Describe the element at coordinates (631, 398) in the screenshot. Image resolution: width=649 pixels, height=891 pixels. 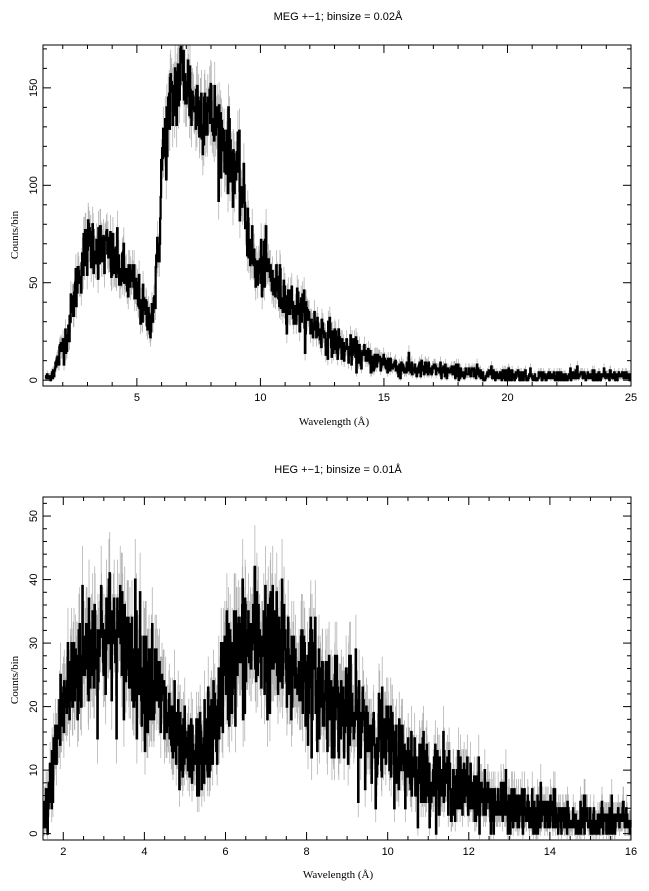
I see `x-tick-label: 25` at that location.